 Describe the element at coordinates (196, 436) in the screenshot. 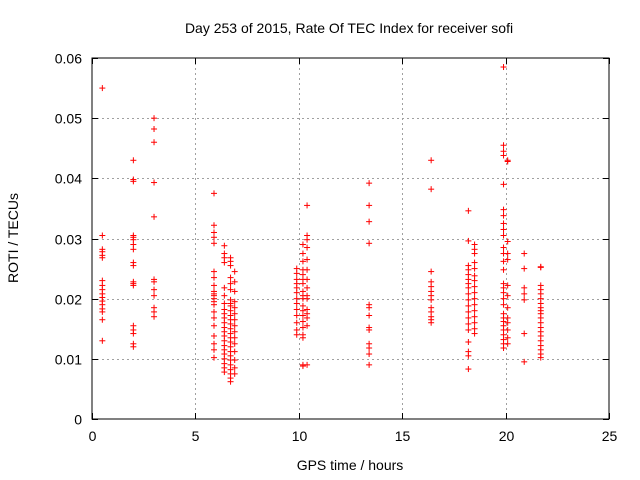

I see `x-tick-label: 5` at that location.